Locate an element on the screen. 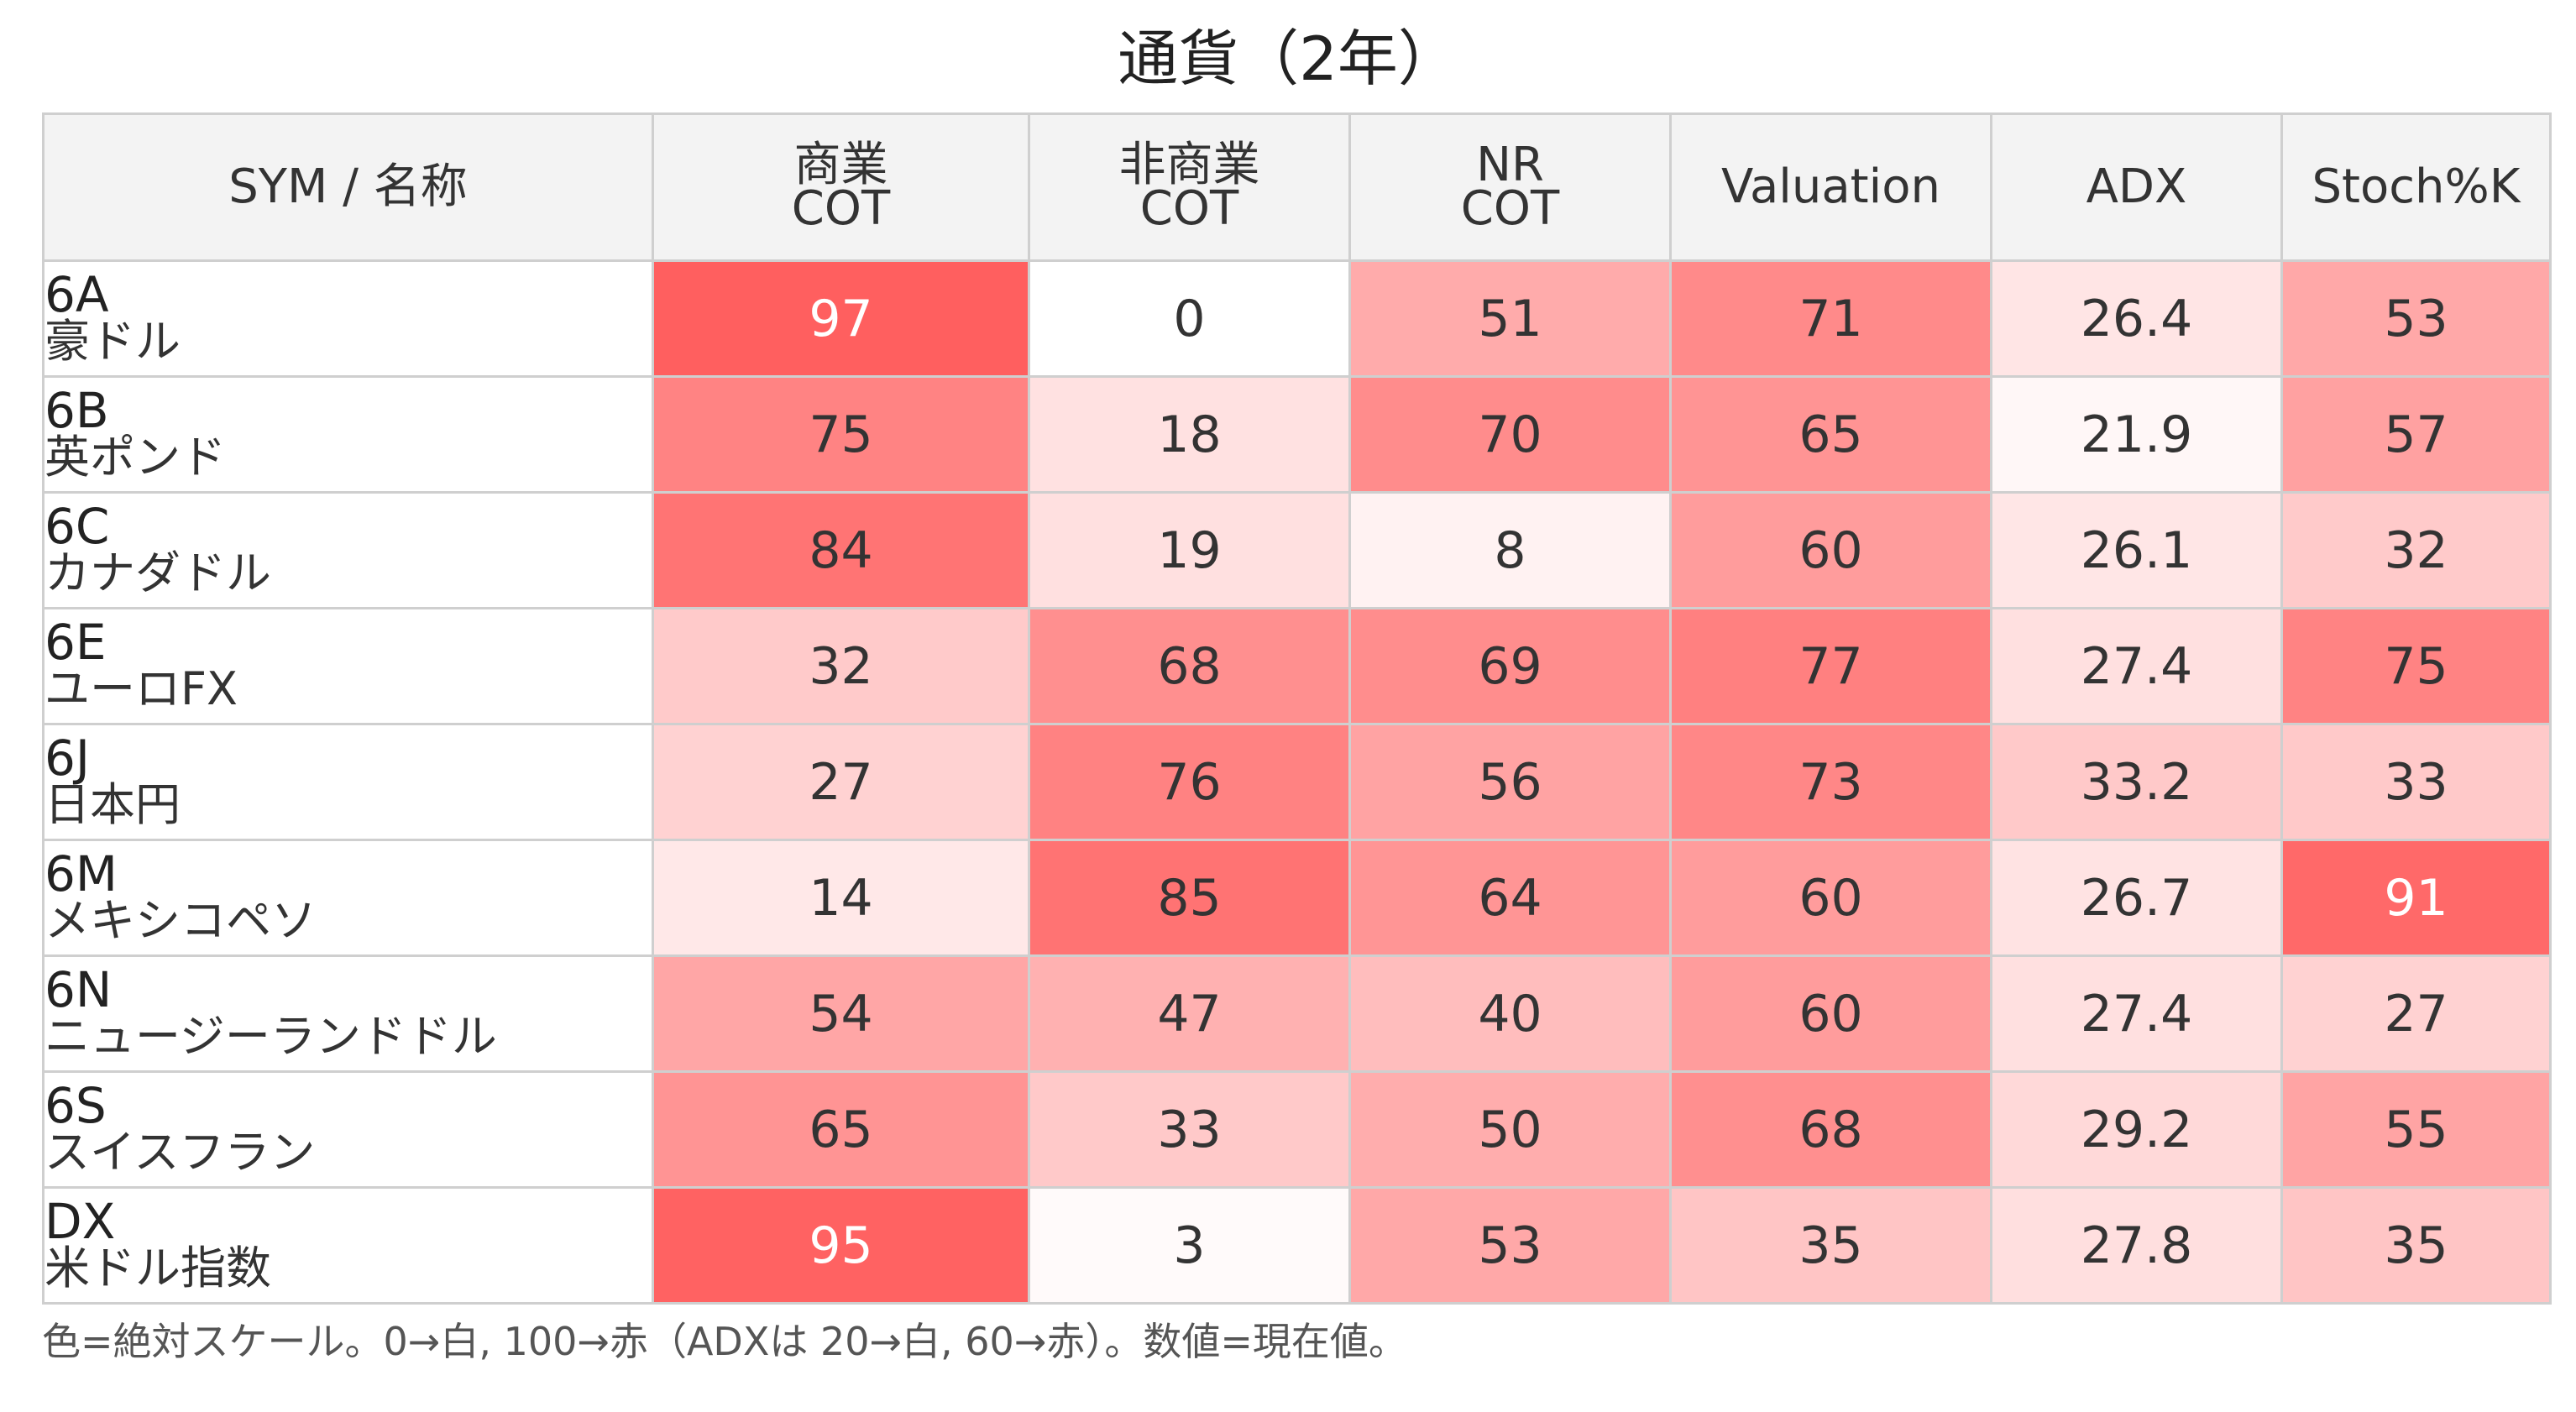 Image resolution: width=2576 pixels, height=1412 pixels. symbol-code: 6J is located at coordinates (68, 758).